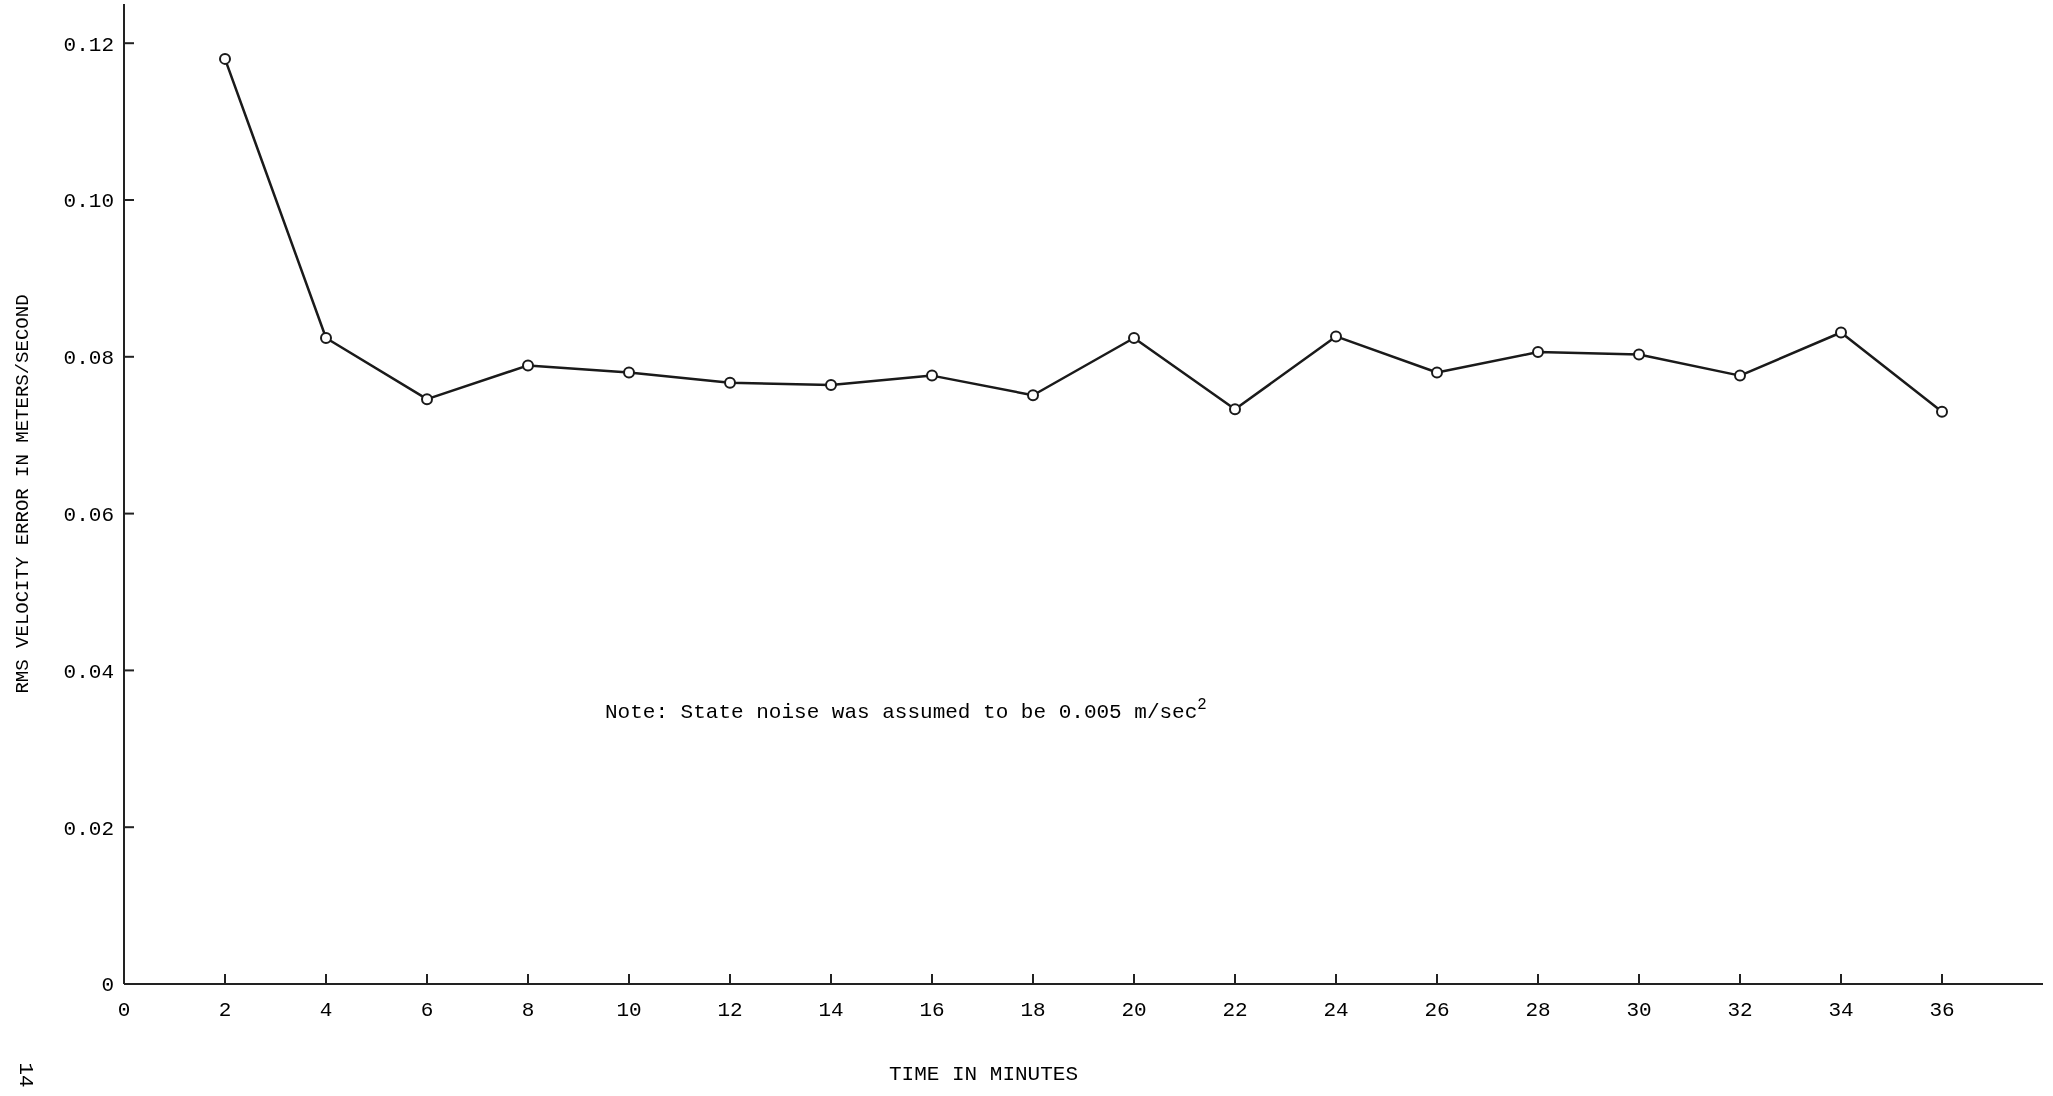  What do you see at coordinates (831, 1010) in the screenshot?
I see `x-tick-label: 14` at bounding box center [831, 1010].